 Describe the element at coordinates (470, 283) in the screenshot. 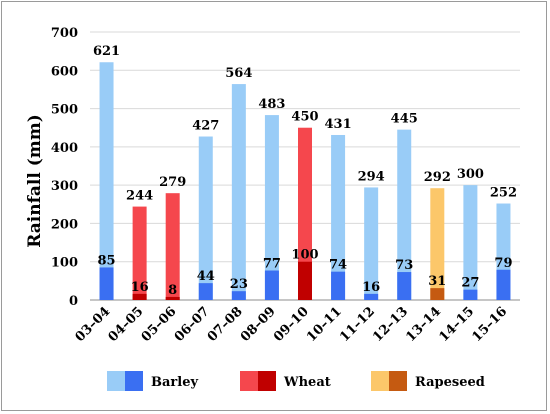

I see `label-lower-14–15: 27` at that location.